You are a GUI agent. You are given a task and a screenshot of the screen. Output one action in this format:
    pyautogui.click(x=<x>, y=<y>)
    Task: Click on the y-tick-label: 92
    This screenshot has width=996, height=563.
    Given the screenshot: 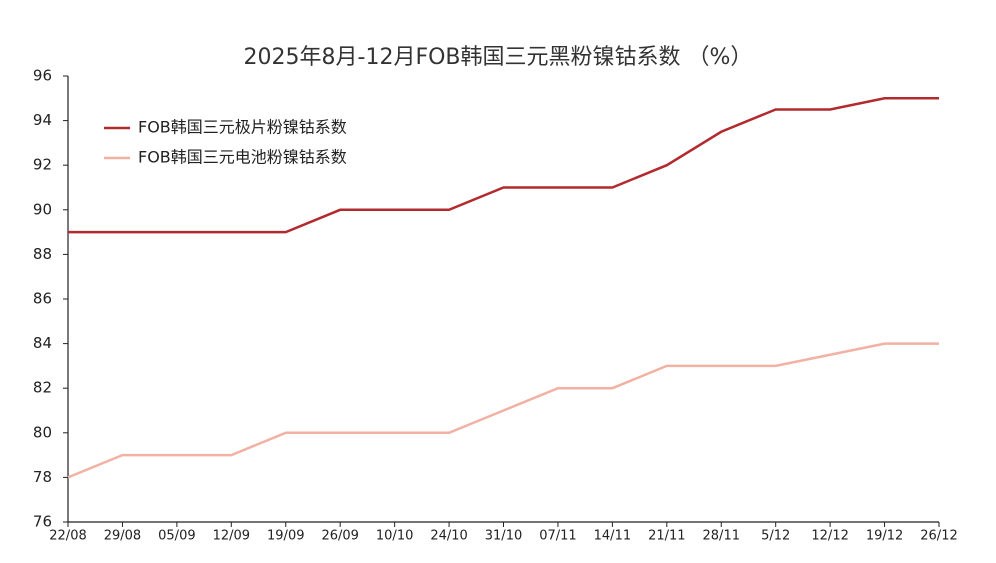 What is the action you would take?
    pyautogui.click(x=42, y=165)
    